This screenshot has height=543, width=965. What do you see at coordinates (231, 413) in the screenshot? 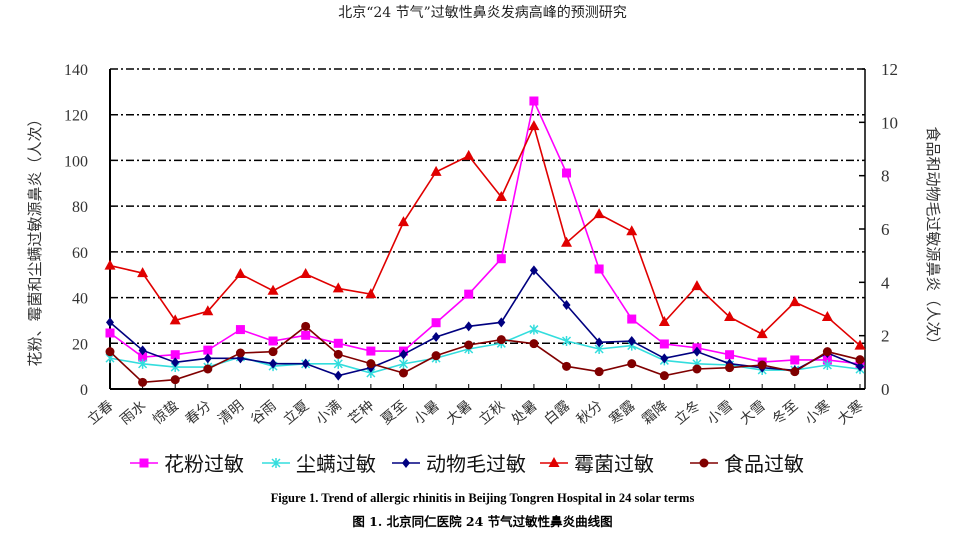
I see `x-tick-label: 清明` at bounding box center [231, 413].